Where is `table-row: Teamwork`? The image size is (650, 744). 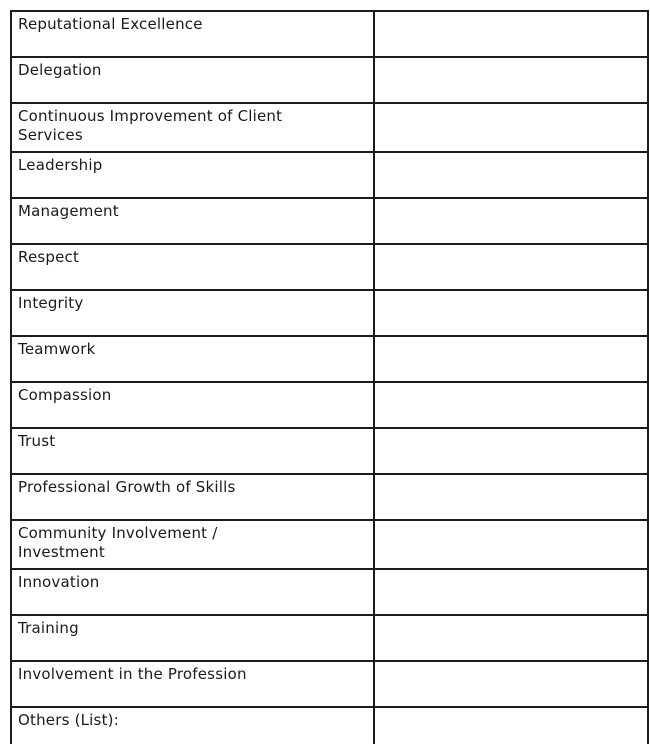 table-row: Teamwork is located at coordinates (329, 359).